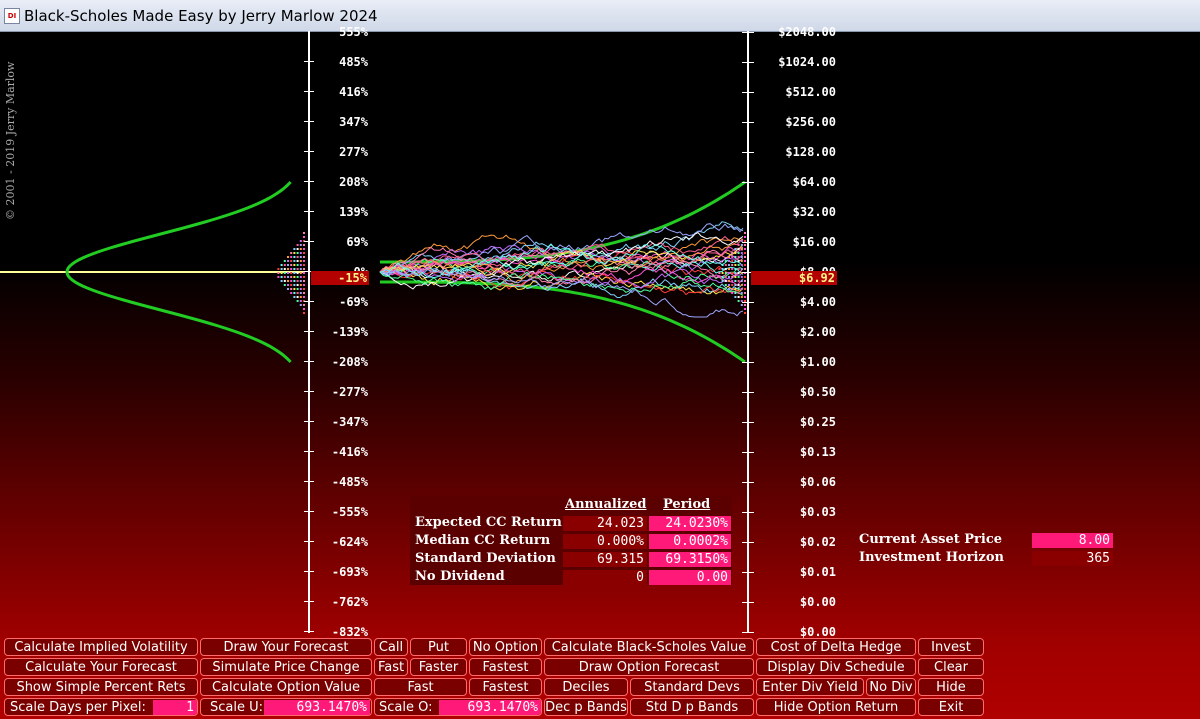 This screenshot has height=719, width=1200. Describe the element at coordinates (649, 647) in the screenshot. I see `calc-bs-value-button: Calculate Black-Scholes Value` at that location.